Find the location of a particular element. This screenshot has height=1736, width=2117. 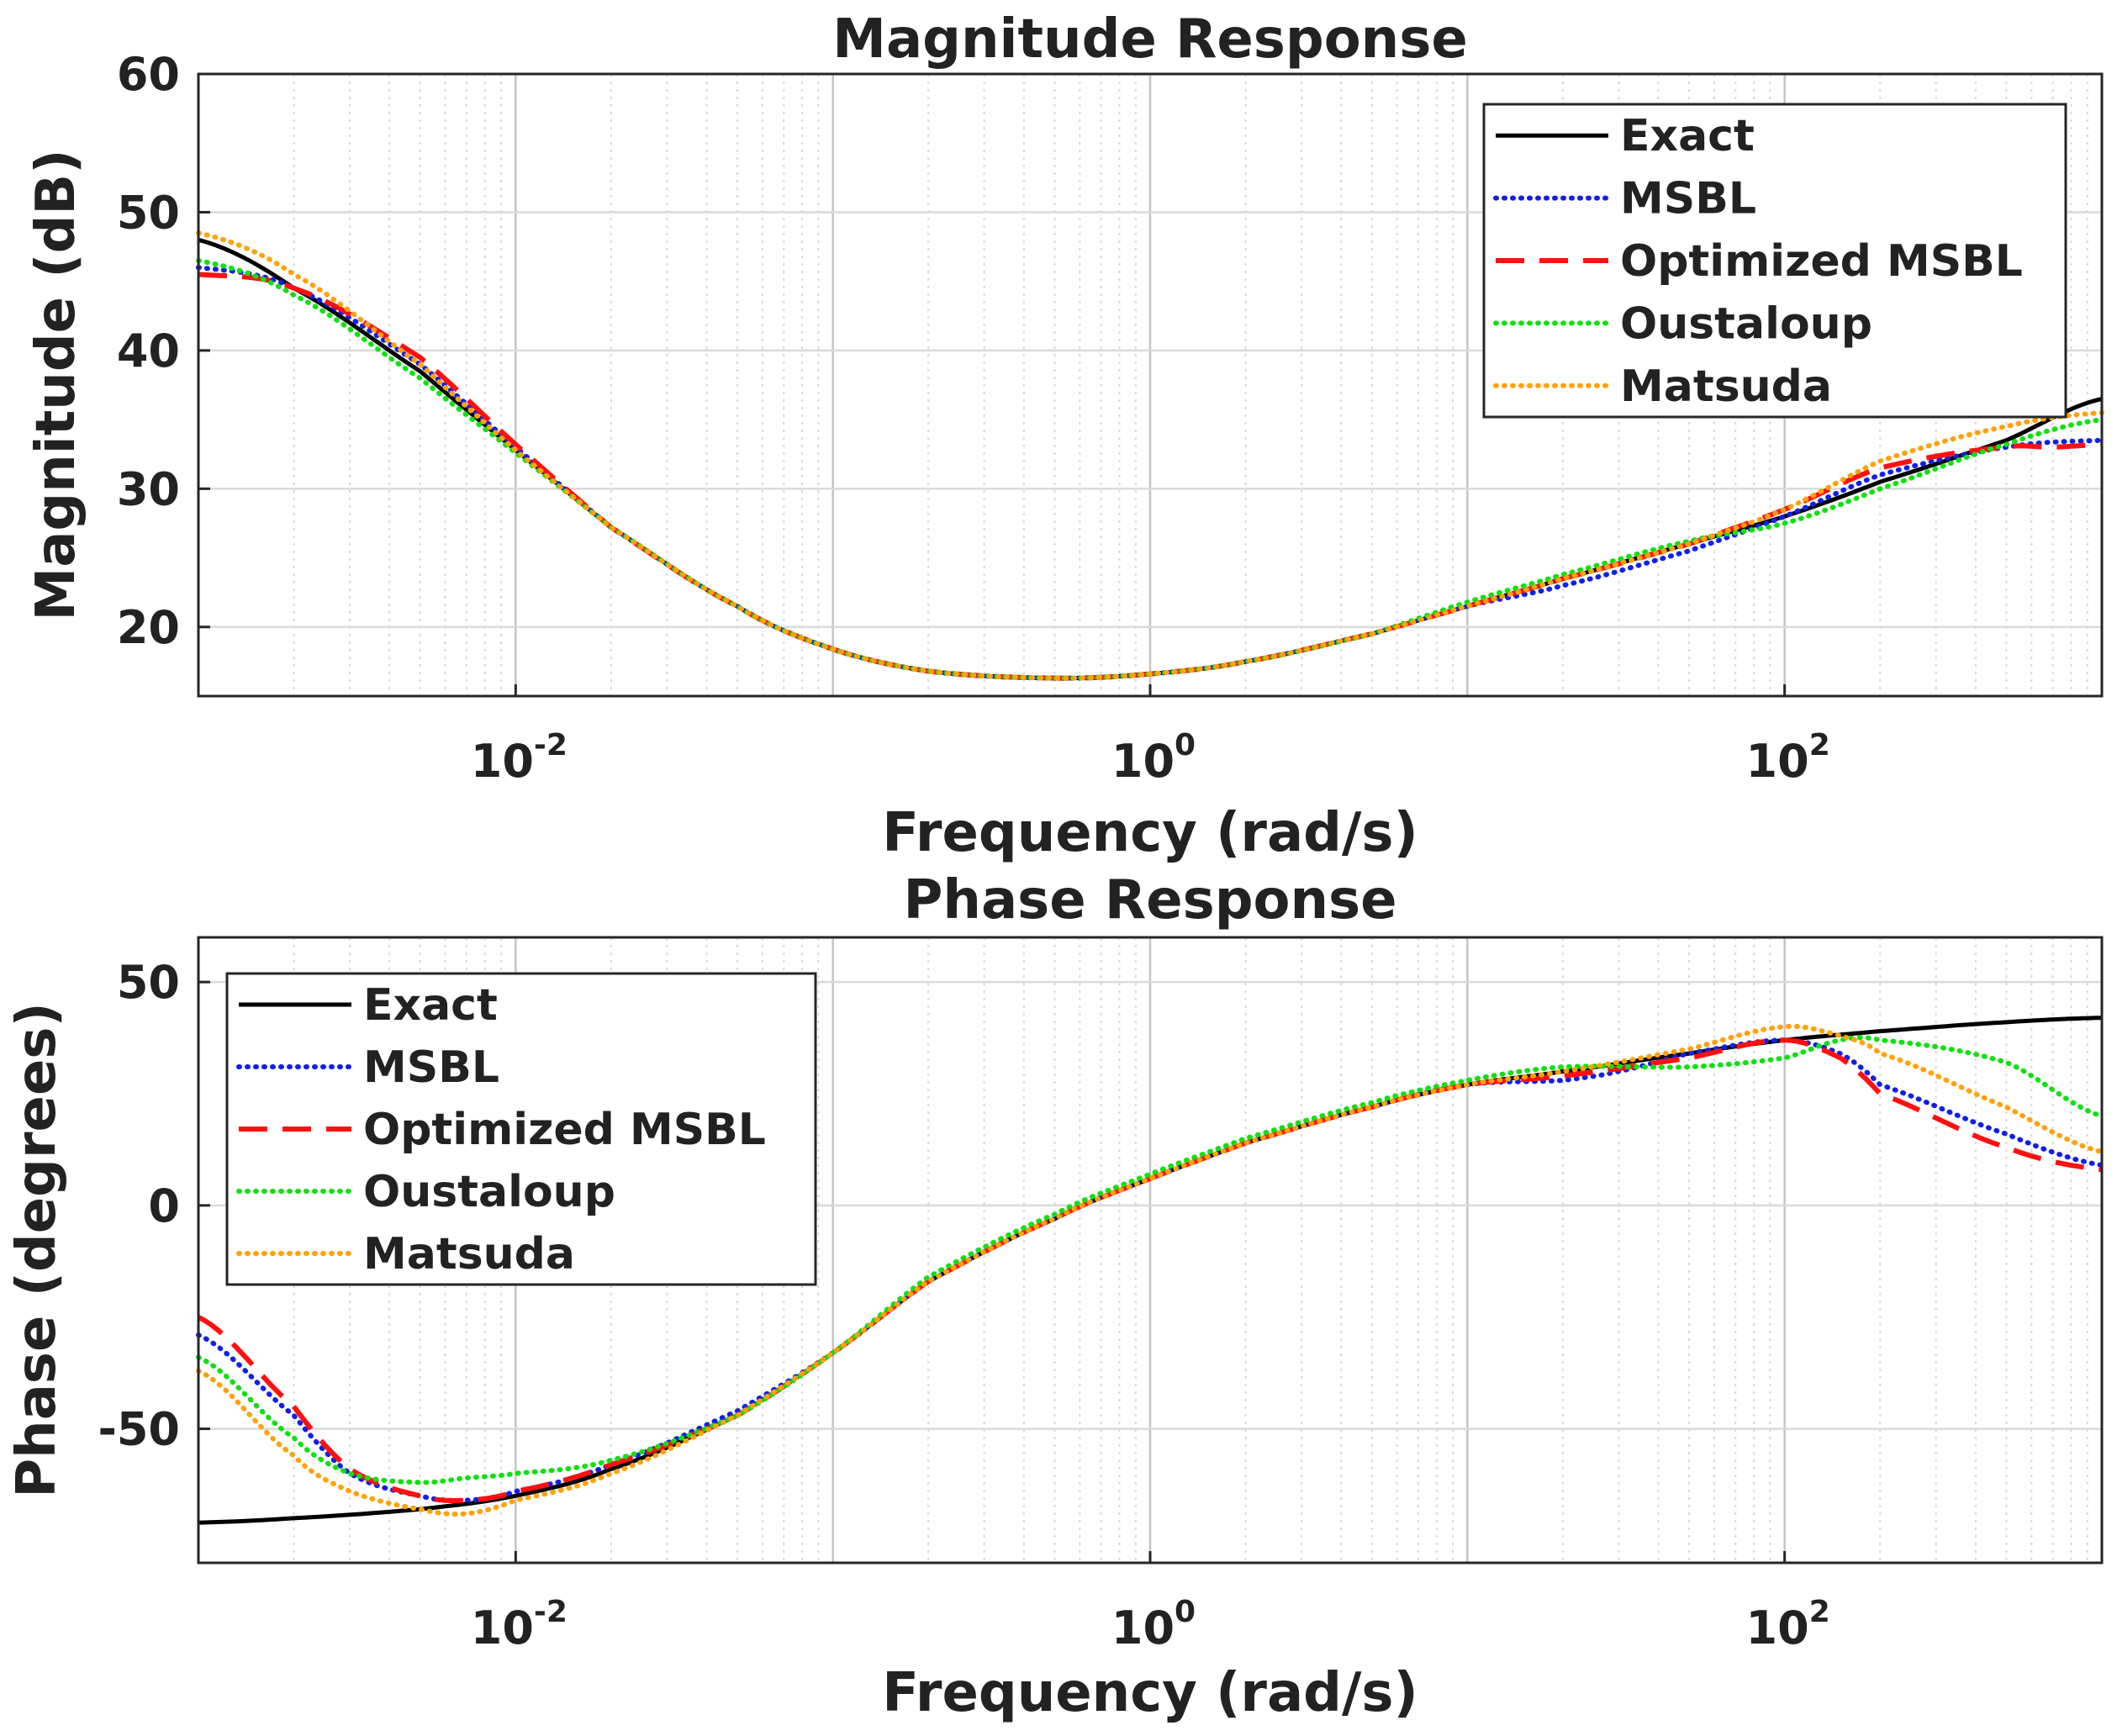

magnitude-legend-label: Matsuda is located at coordinates (1726, 386).